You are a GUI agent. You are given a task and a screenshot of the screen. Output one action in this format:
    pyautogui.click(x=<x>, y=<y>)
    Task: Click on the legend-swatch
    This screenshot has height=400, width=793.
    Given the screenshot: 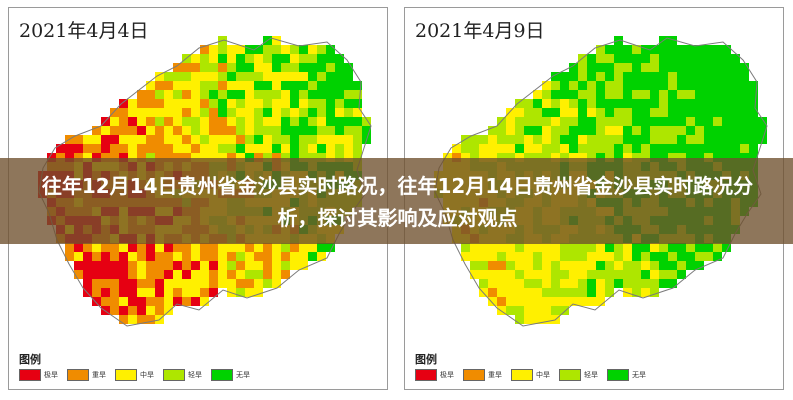 What is the action you would take?
    pyautogui.click(x=426, y=375)
    